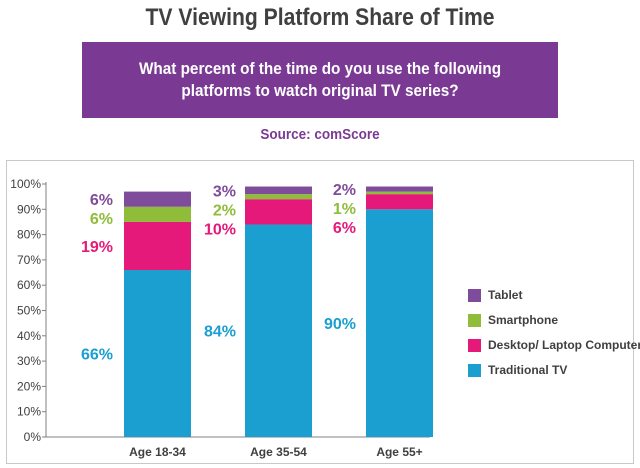 This screenshot has width=640, height=468. Describe the element at coordinates (29, 361) in the screenshot. I see `y-tick-label: 30%` at that location.